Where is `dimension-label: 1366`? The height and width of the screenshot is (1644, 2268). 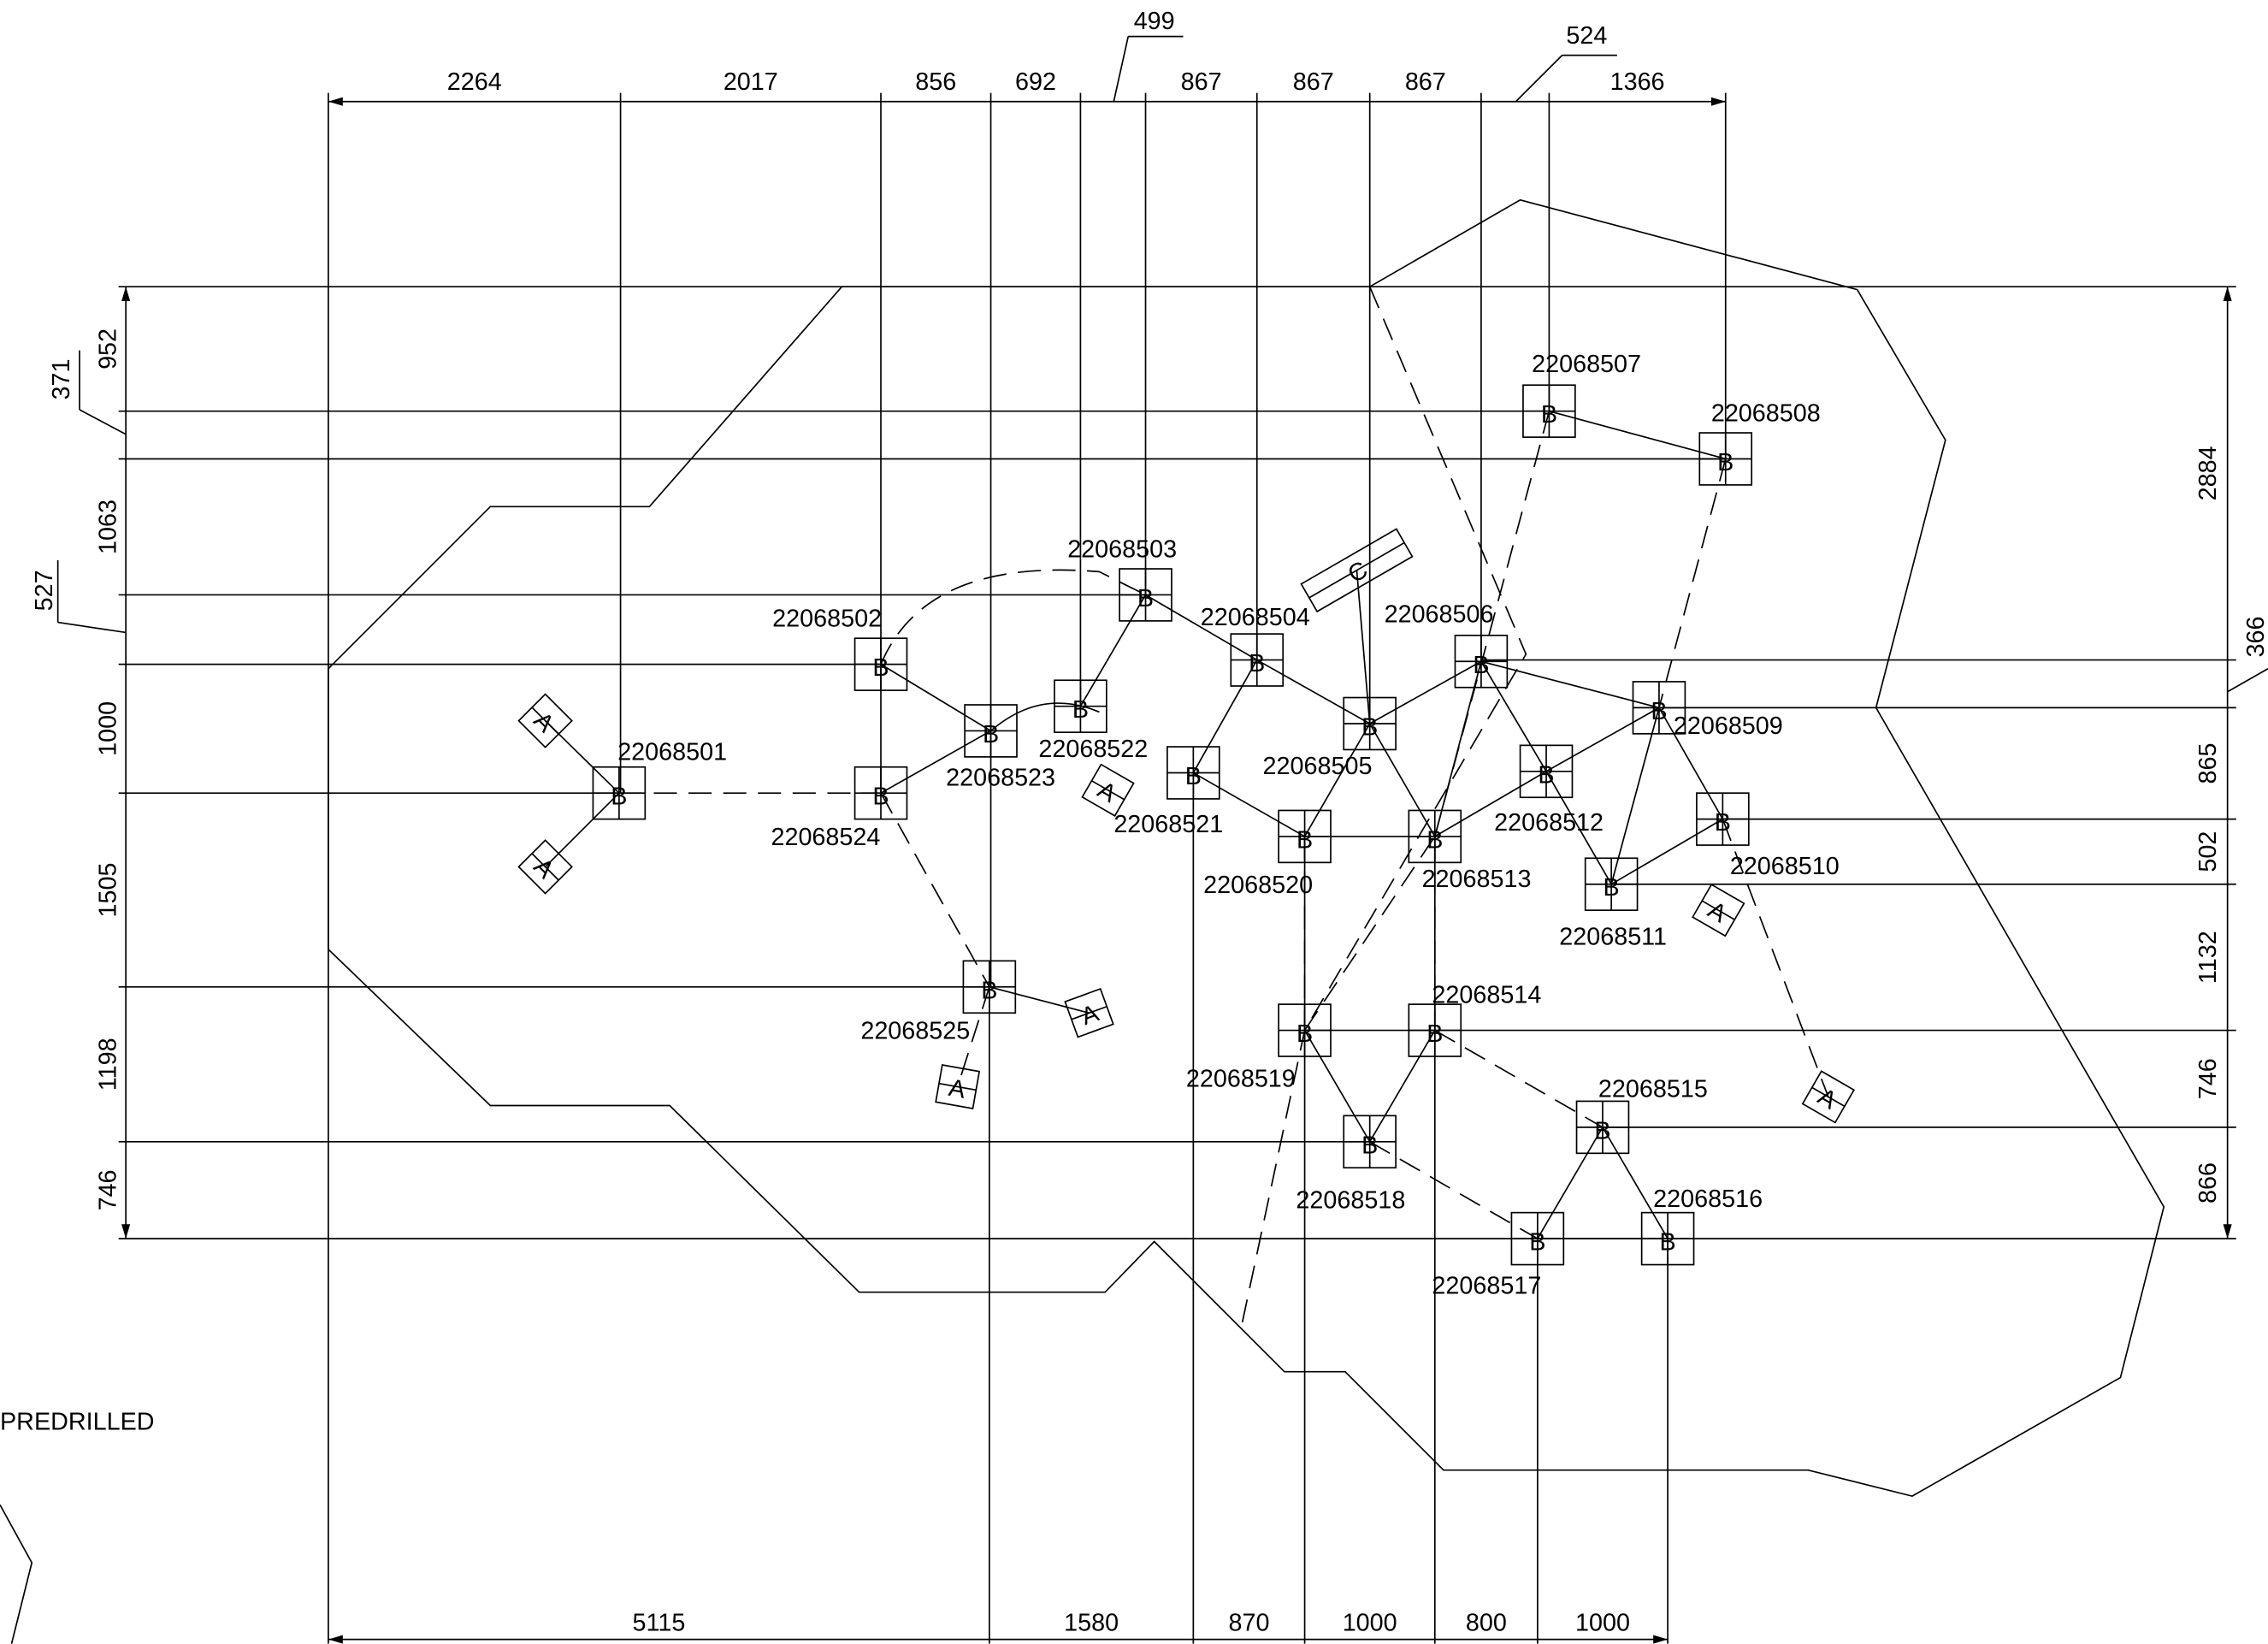 dimension-label: 1366 is located at coordinates (1637, 82).